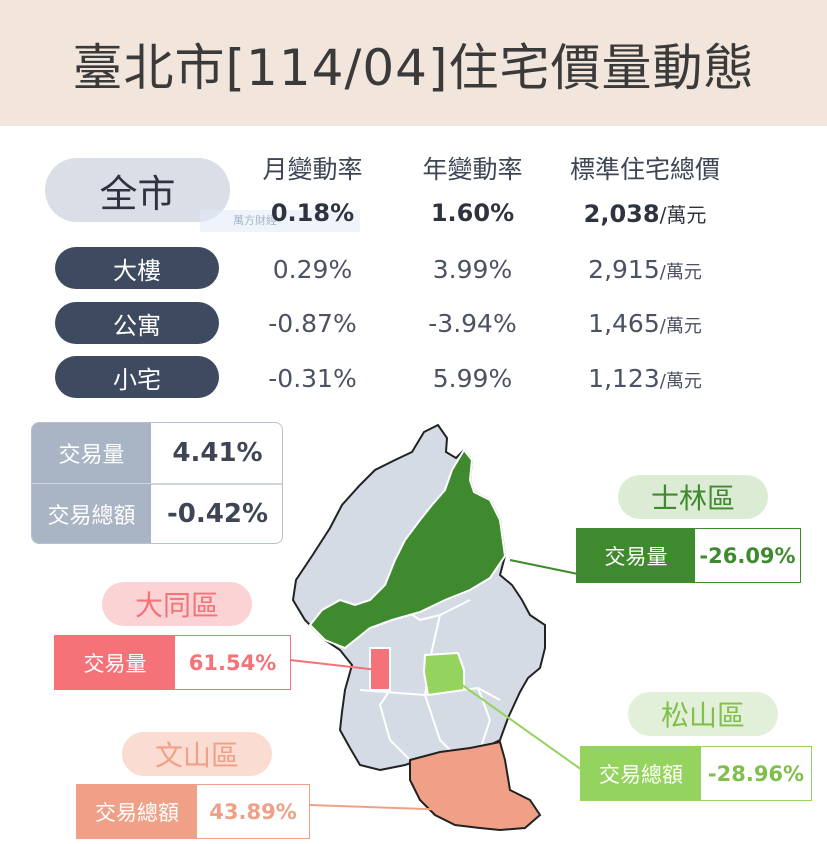 The width and height of the screenshot is (827, 844). What do you see at coordinates (232, 662) in the screenshot?
I see `datong-value: 61.54%` at bounding box center [232, 662].